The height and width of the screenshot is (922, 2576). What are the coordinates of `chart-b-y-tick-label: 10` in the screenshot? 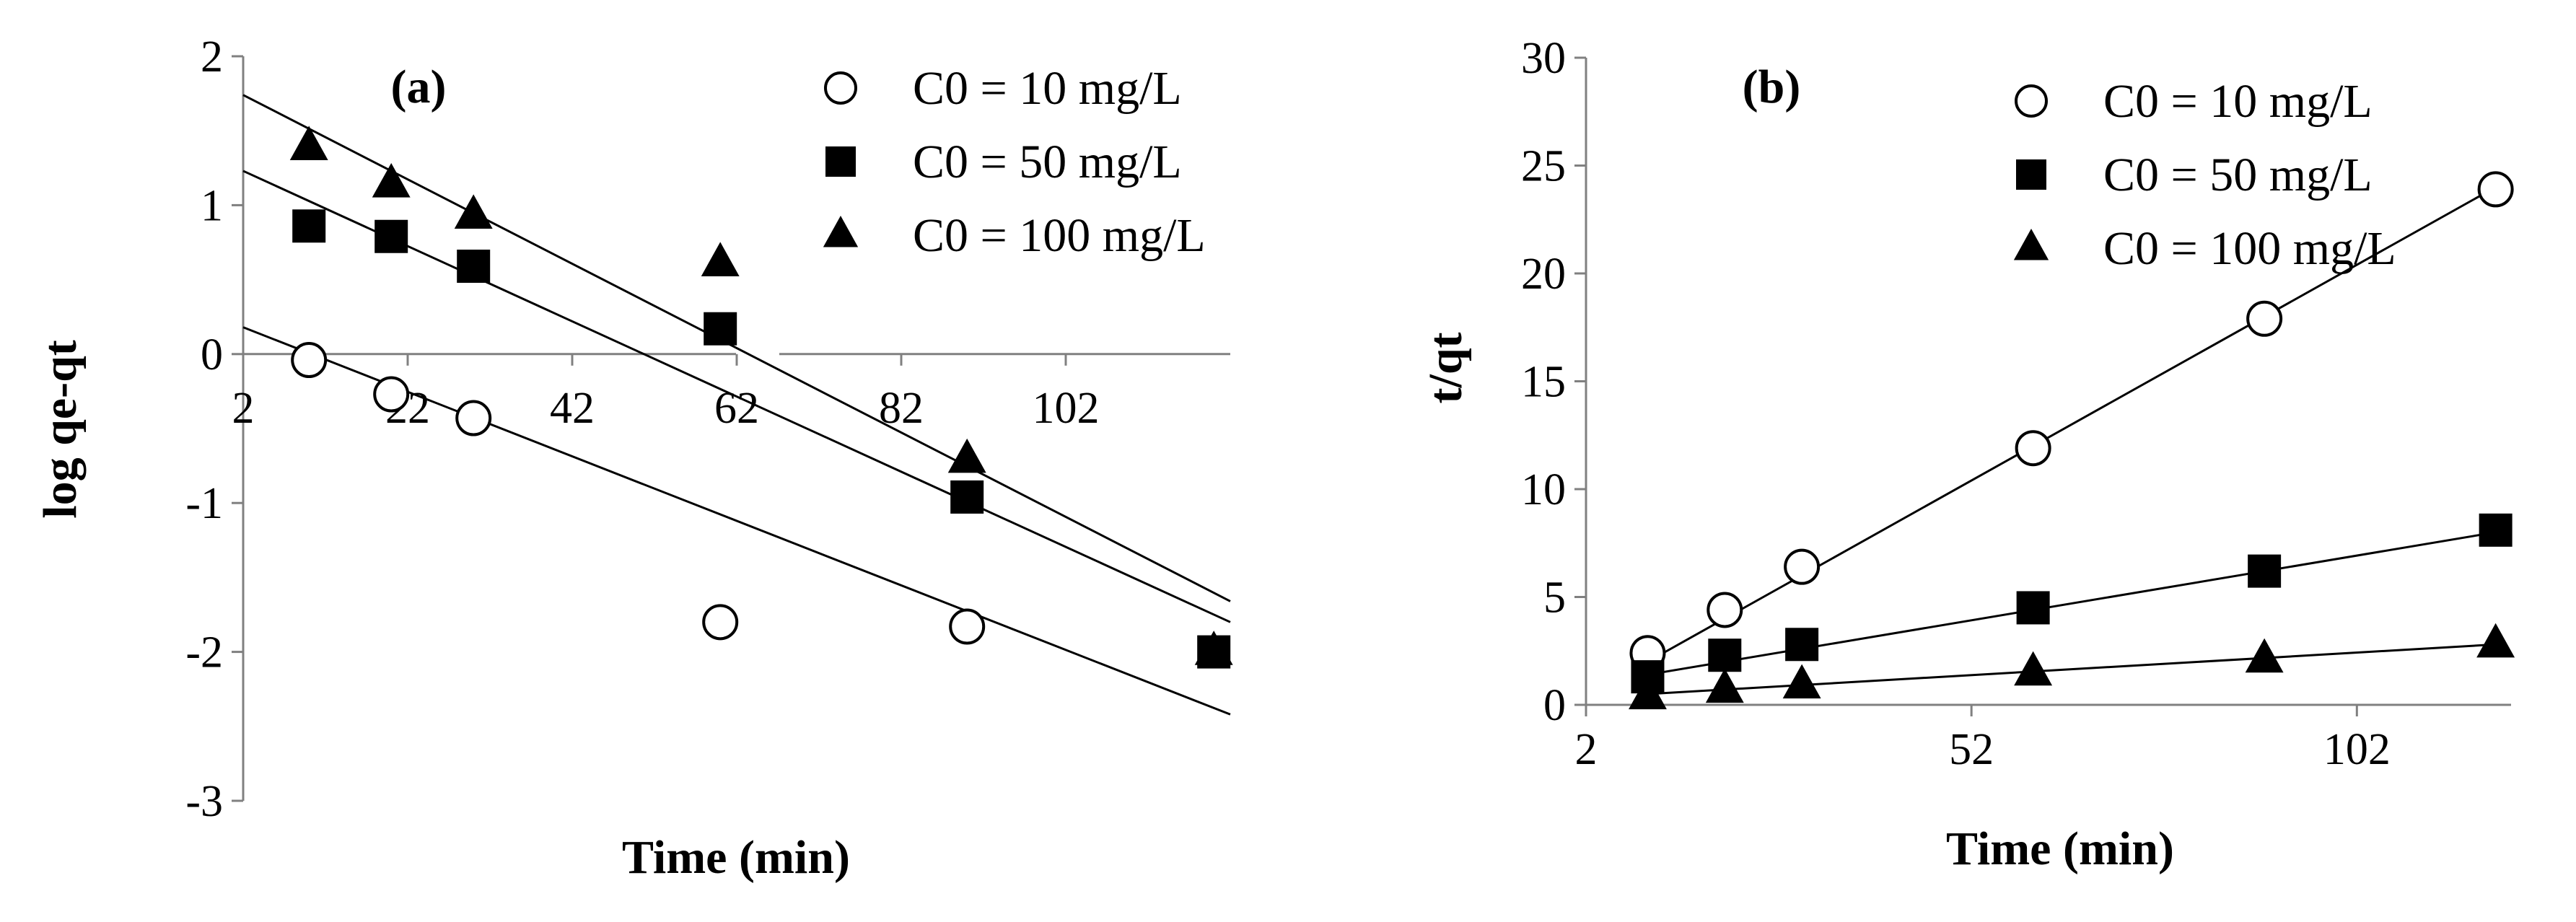 It's located at (1543, 490).